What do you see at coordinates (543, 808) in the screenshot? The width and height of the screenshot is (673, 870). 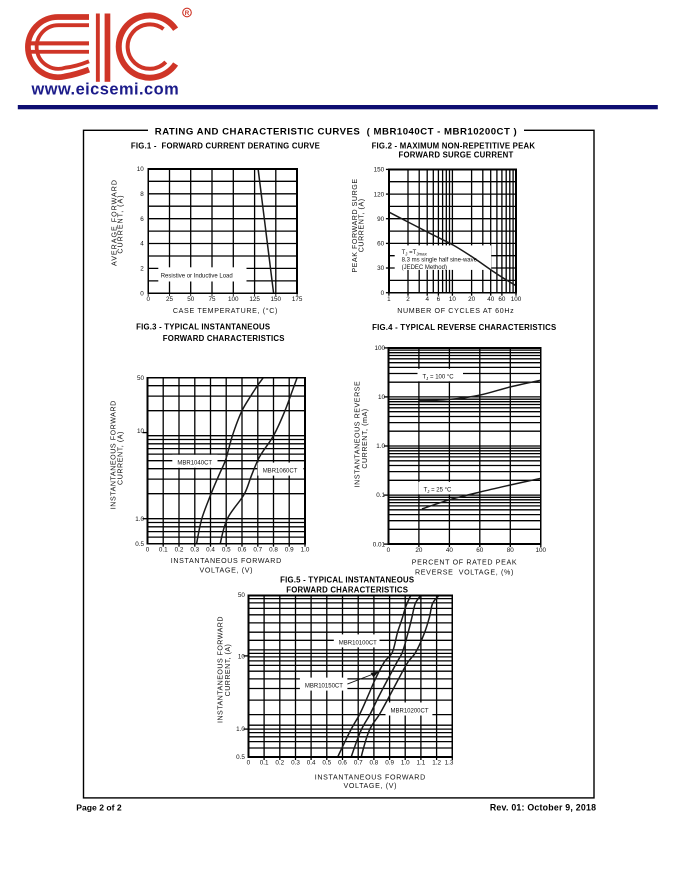 I see `svg-text: Rev. 01: October 9, 2018` at bounding box center [543, 808].